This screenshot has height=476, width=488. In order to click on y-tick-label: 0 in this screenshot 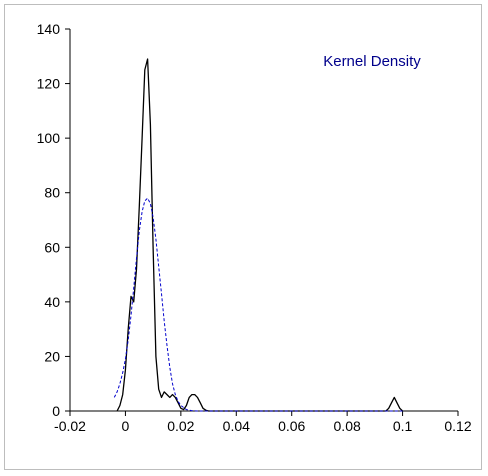, I will do `click(56, 411)`.